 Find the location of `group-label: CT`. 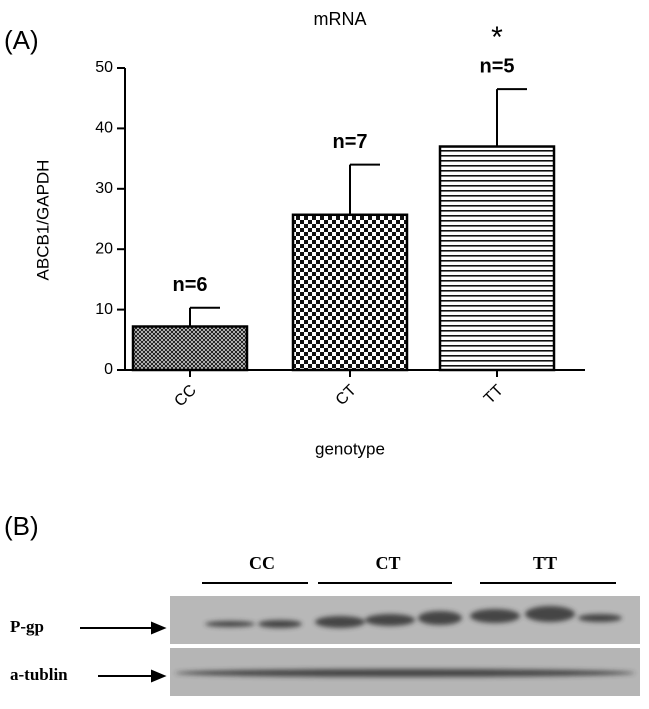

group-label: CT is located at coordinates (387, 563).